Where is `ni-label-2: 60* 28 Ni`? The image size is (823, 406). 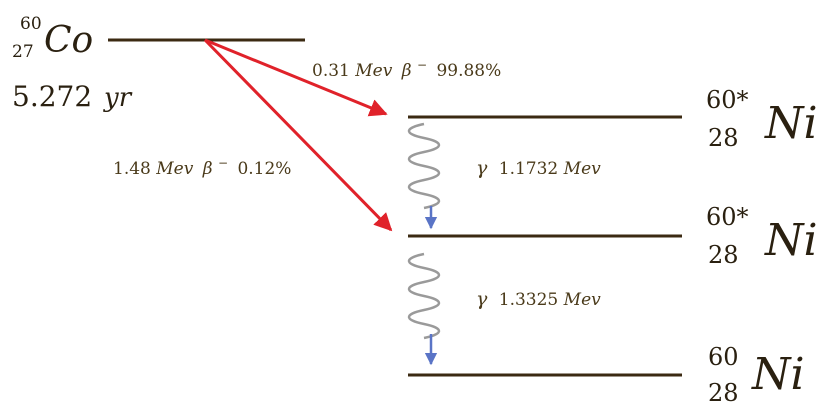
ni-label-2: 60* 28 Ni is located at coordinates (762, 236).